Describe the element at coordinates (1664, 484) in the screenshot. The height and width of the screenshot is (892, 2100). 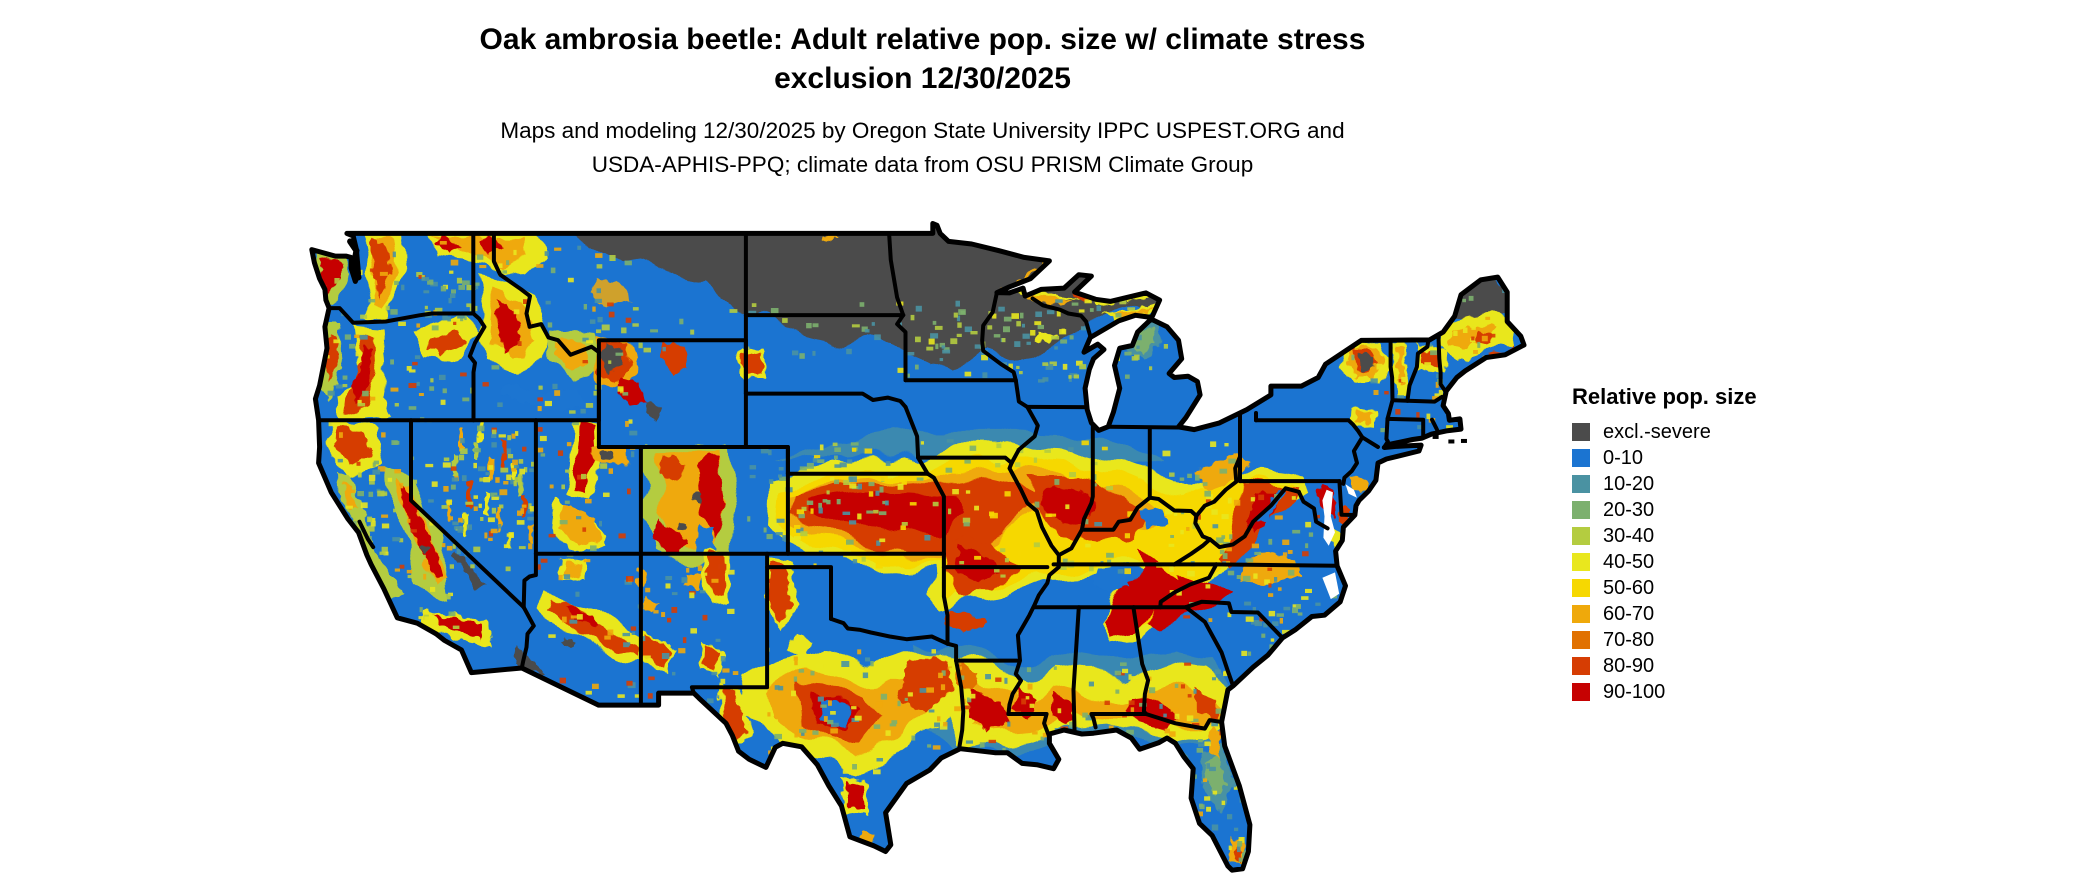
I see `legend-entry: 10-20` at that location.